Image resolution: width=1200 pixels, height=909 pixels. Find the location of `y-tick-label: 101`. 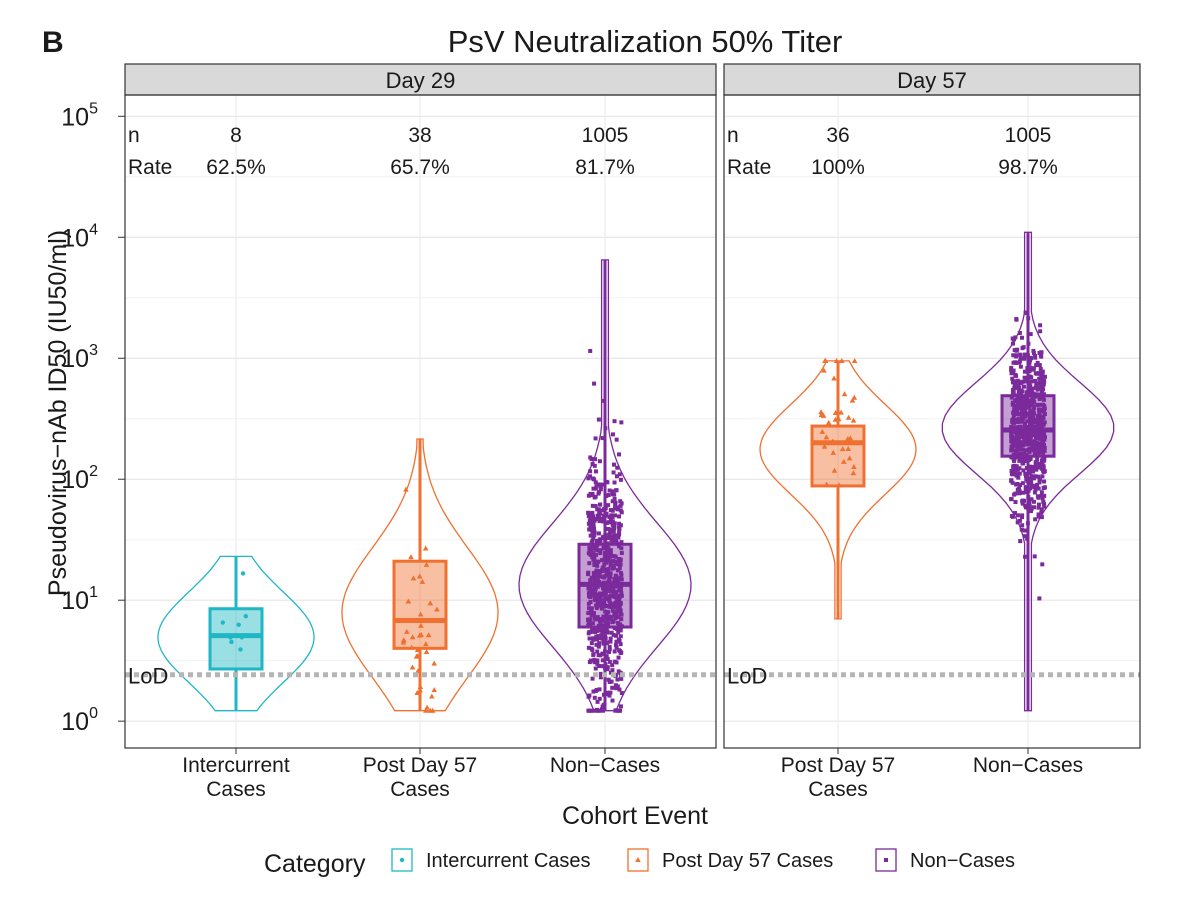

y-tick-label: 101 is located at coordinates (79, 599).